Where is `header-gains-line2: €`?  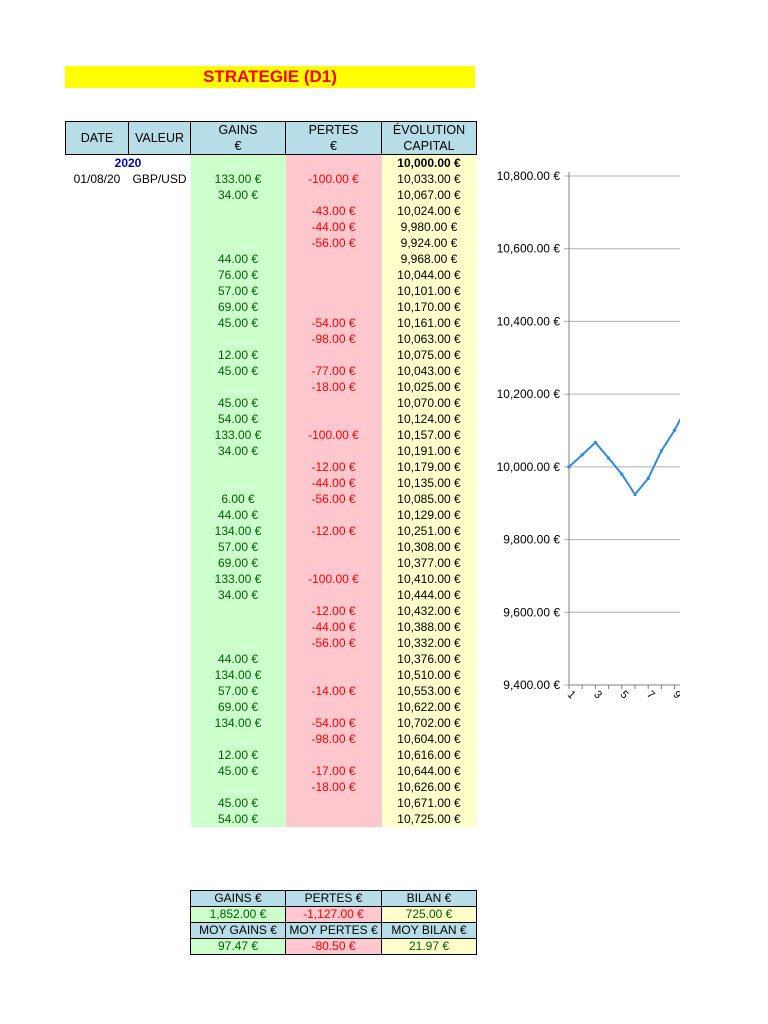 header-gains-line2: € is located at coordinates (238, 146).